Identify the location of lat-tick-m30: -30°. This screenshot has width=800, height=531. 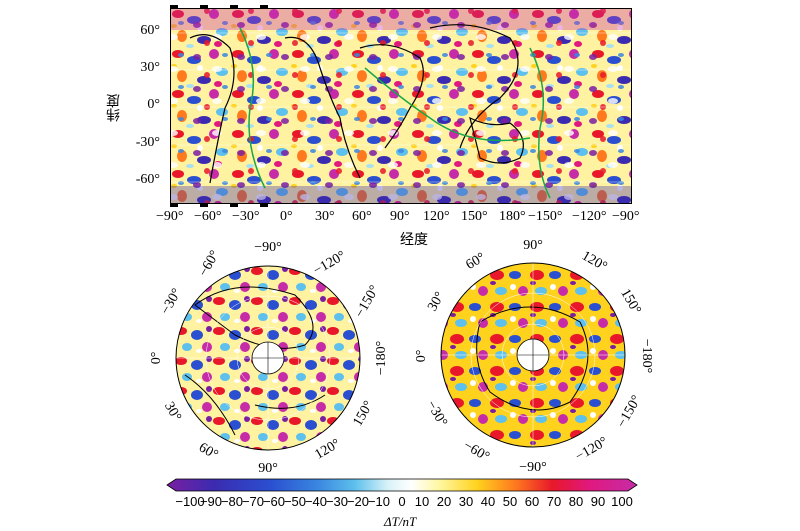
(147, 142).